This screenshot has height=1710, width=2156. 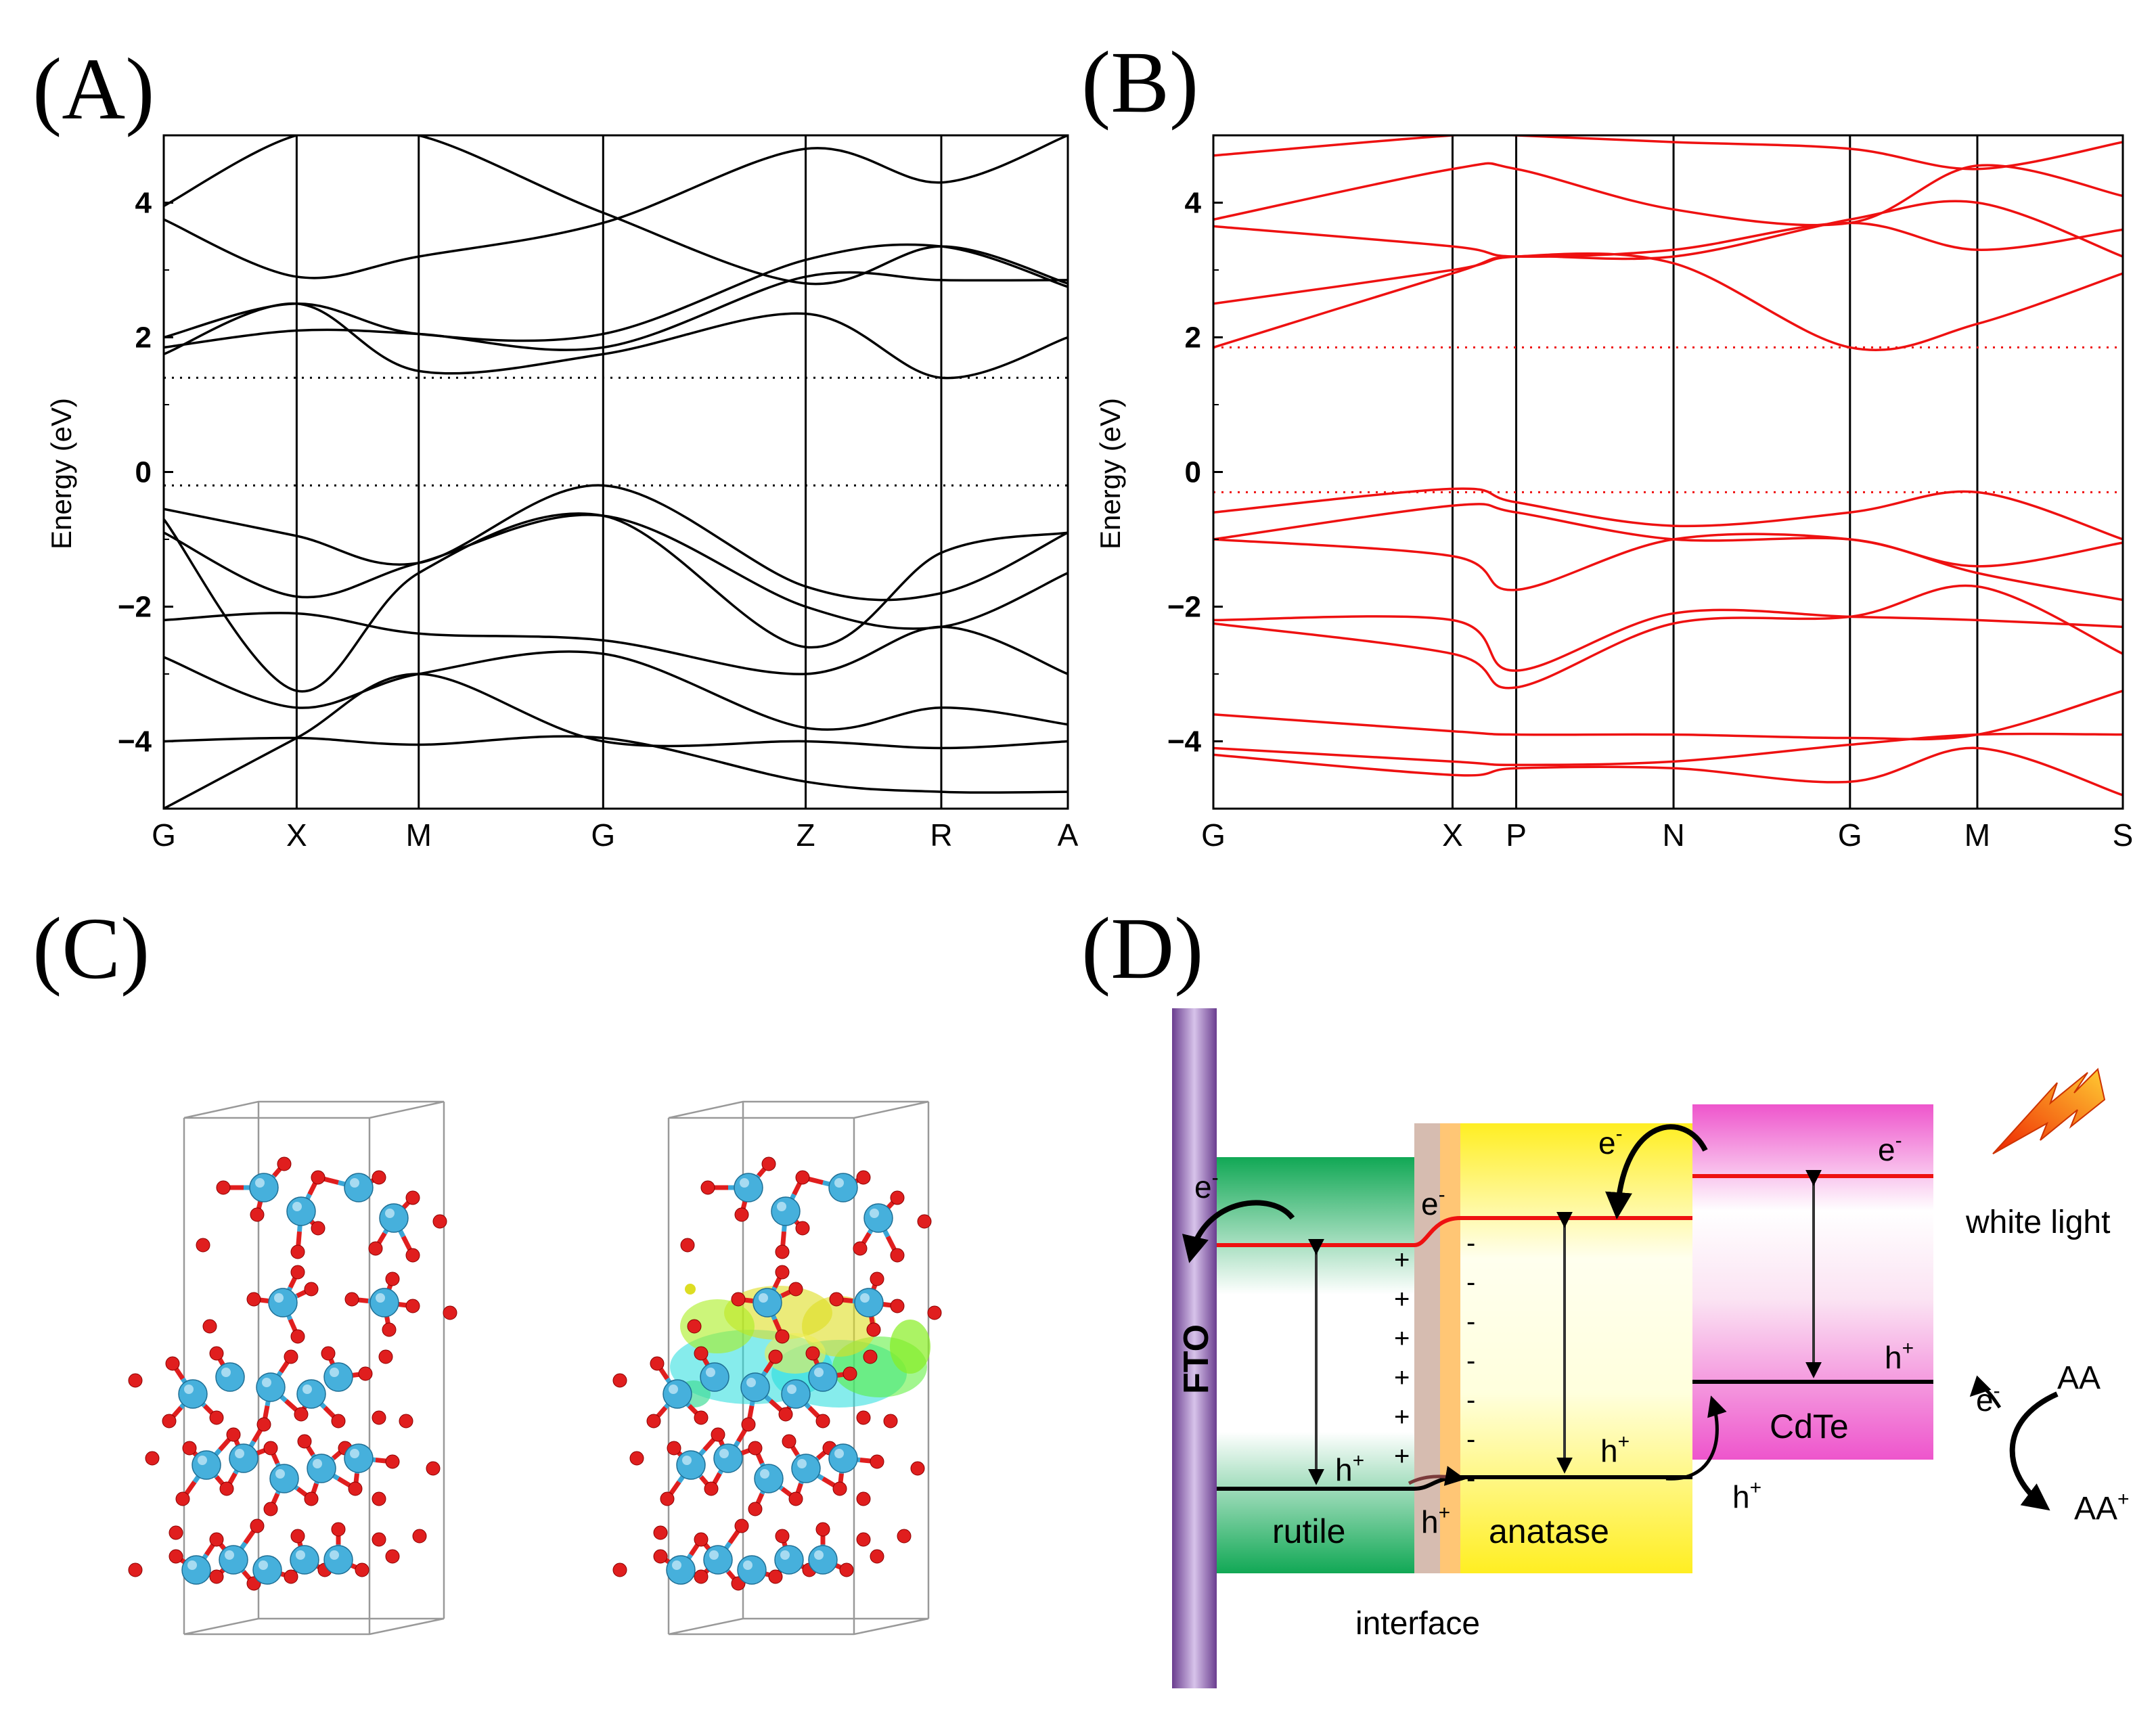 I want to click on anatase-label: anatase, so click(x=1549, y=1531).